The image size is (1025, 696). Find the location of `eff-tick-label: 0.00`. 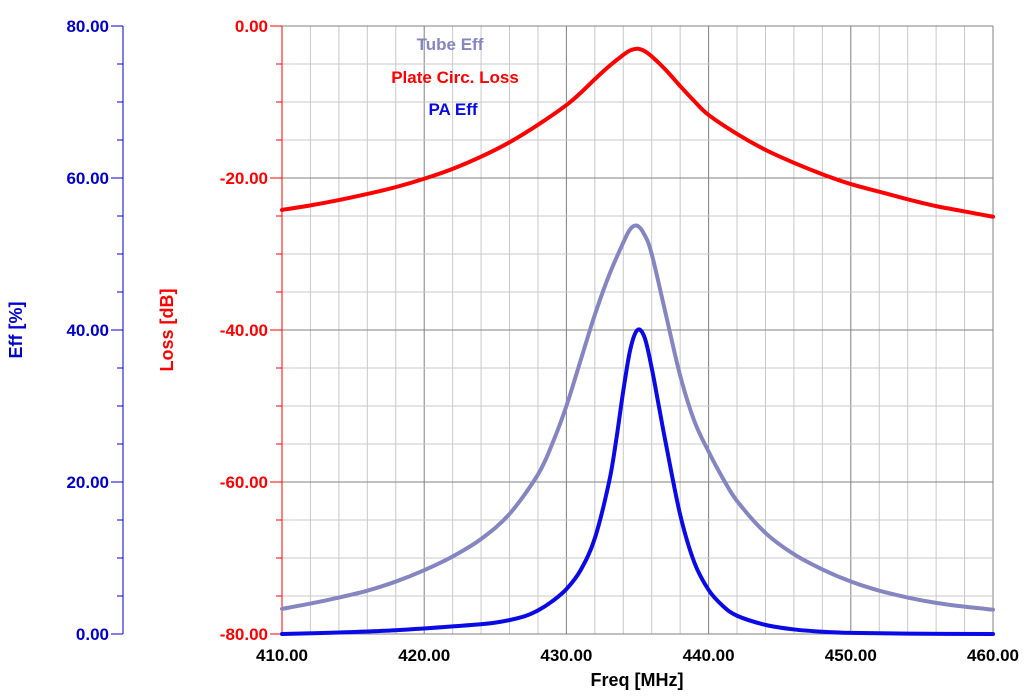

eff-tick-label: 0.00 is located at coordinates (92, 634).